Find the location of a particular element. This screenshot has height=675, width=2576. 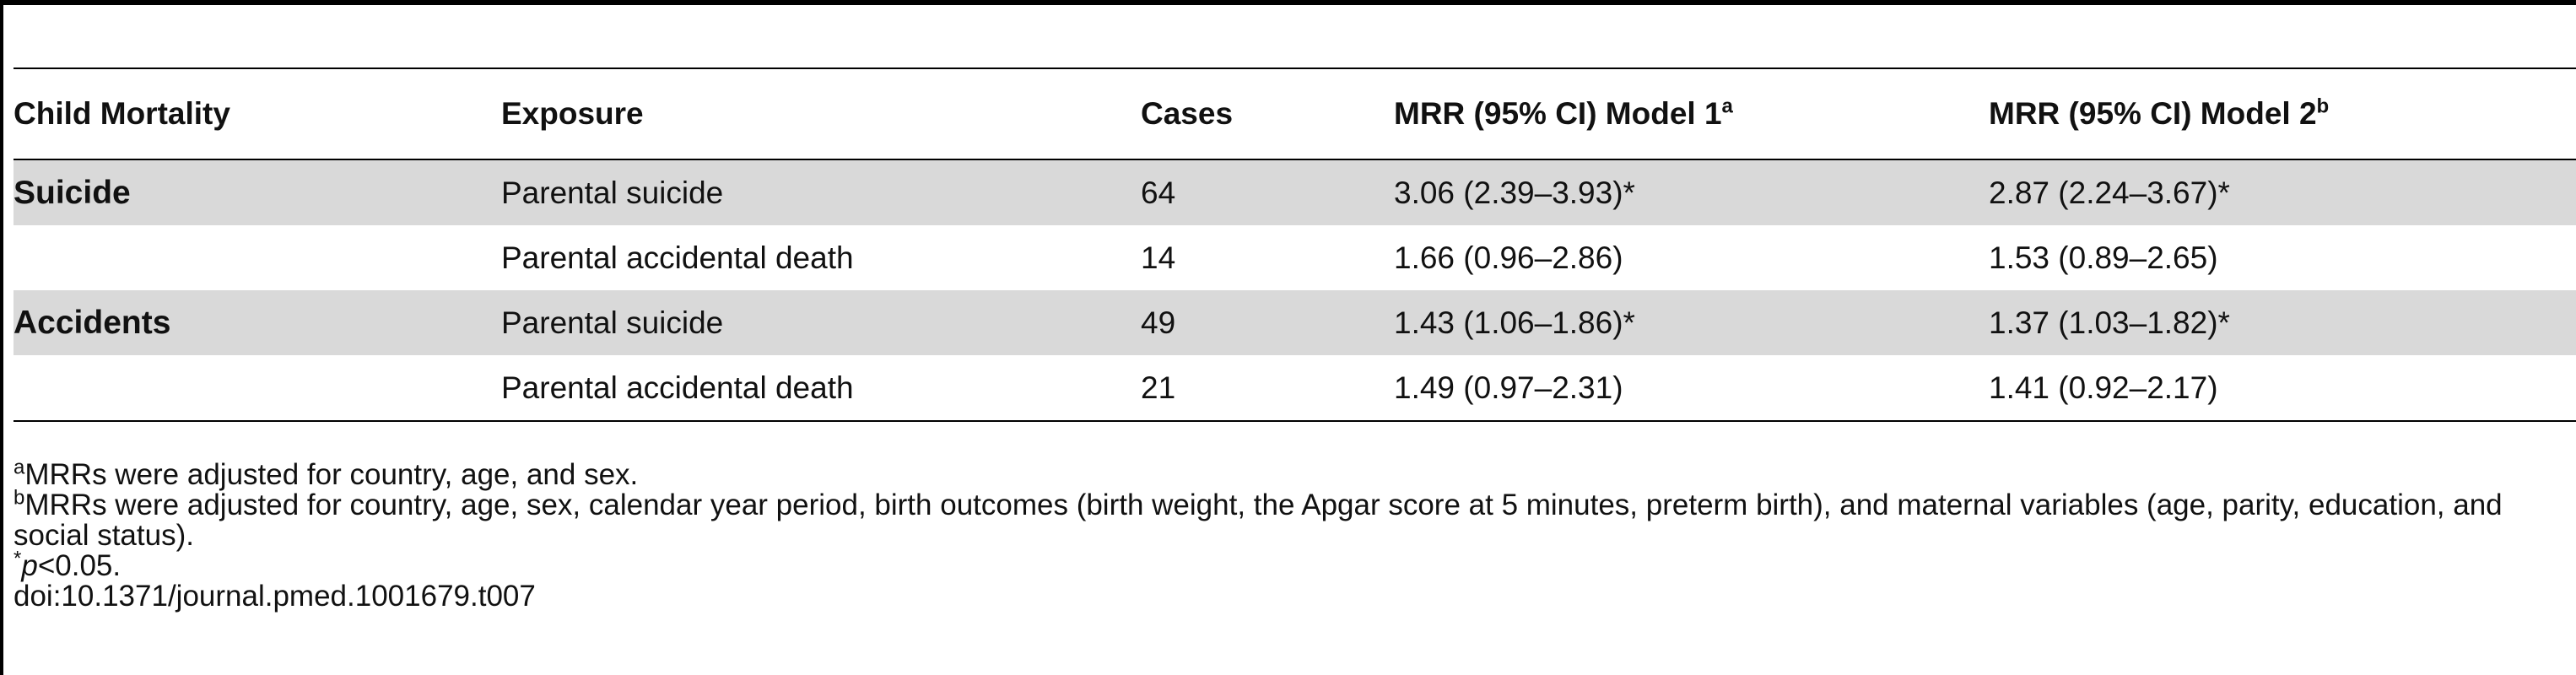

cell-category: Suicide is located at coordinates (257, 192).